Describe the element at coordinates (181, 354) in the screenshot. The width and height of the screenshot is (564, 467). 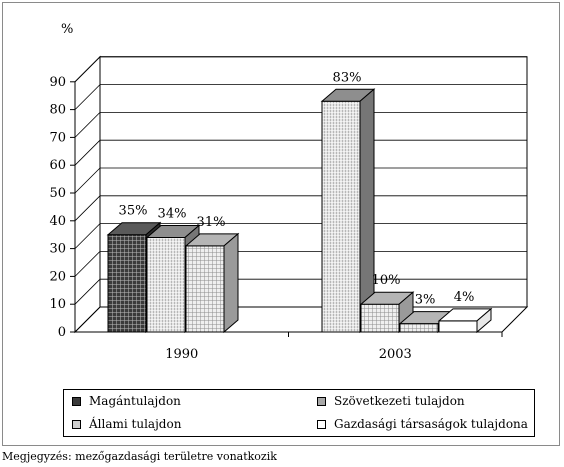
I see `x-tick-label: 1990` at that location.